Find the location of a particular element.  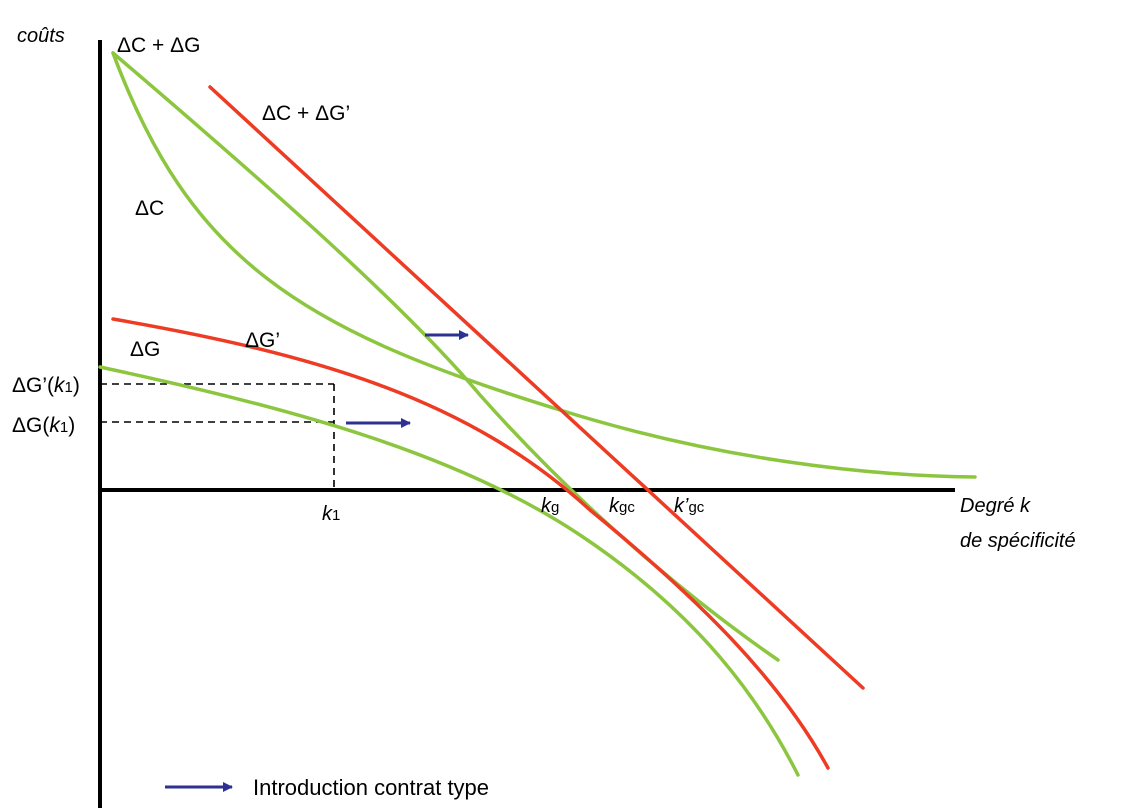

legend-label: Introduction contrat type is located at coordinates (371, 787).